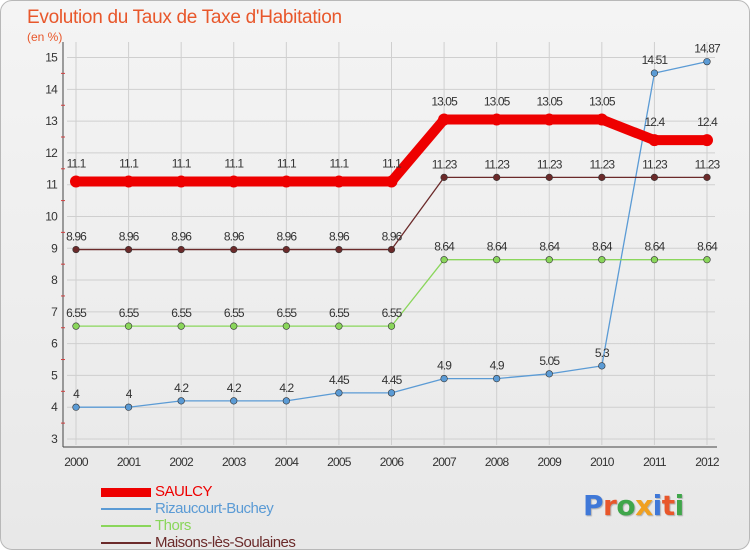 This screenshot has height=550, width=750. I want to click on x-tick-label: 2006, so click(392, 462).